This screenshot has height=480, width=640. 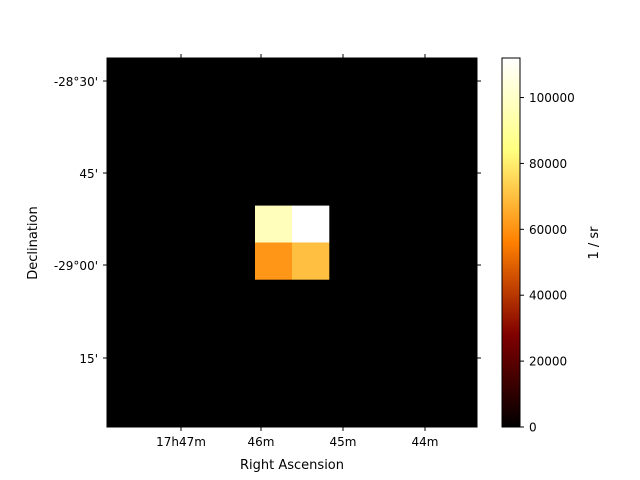 I want to click on y-axis-label: Declination, so click(x=33, y=243).